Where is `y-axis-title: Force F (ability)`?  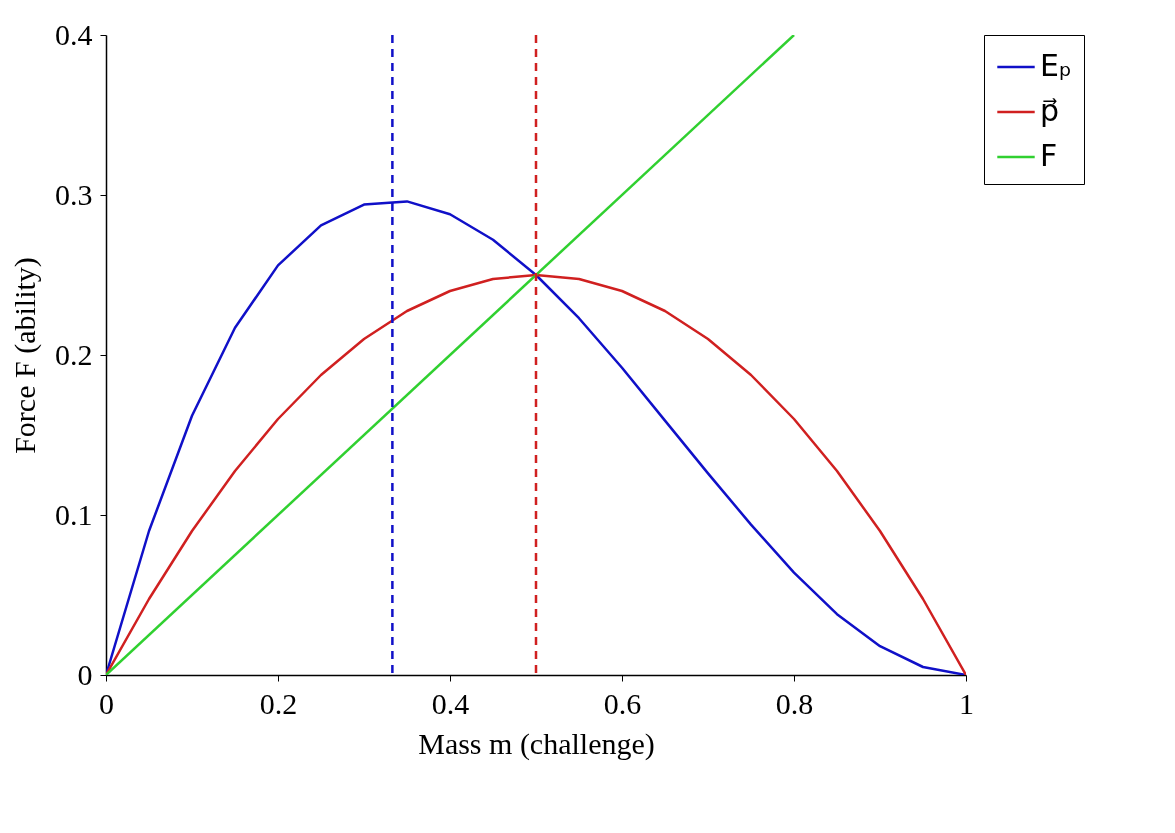 y-axis-title: Force F (ability) is located at coordinates (25, 355).